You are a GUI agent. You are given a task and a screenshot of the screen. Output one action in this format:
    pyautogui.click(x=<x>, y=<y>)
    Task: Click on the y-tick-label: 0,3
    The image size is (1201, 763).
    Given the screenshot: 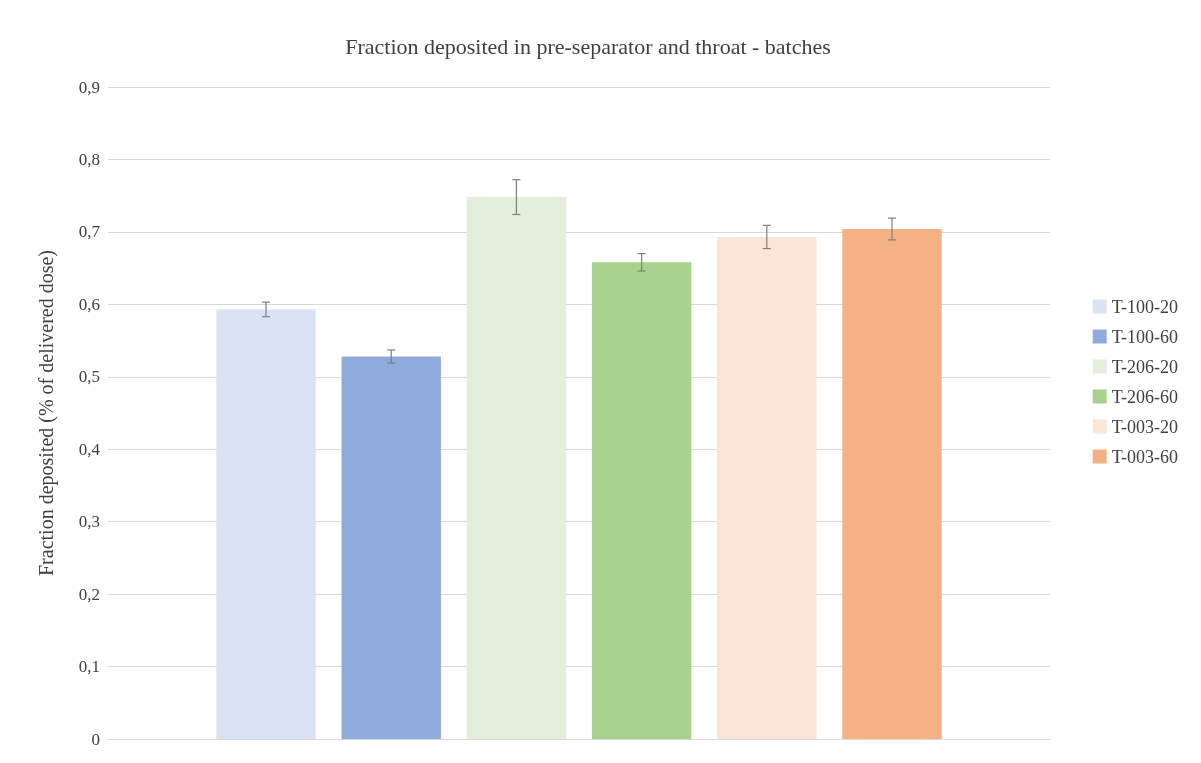 What is the action you would take?
    pyautogui.click(x=89, y=522)
    